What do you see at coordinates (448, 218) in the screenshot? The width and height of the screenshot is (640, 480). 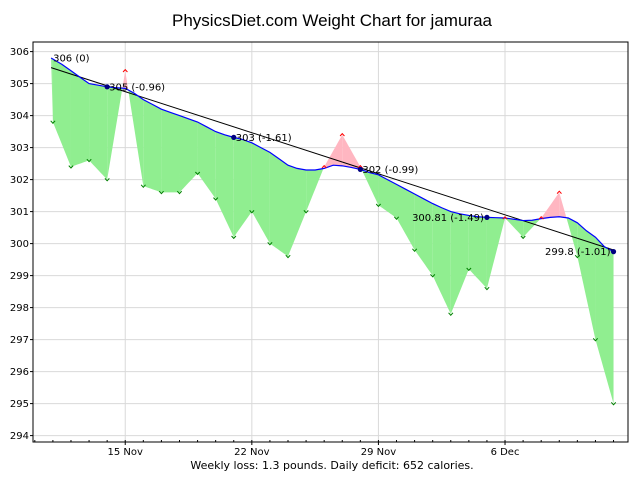 I see `trend-annotation-label: 300.81 (-1.49)` at bounding box center [448, 218].